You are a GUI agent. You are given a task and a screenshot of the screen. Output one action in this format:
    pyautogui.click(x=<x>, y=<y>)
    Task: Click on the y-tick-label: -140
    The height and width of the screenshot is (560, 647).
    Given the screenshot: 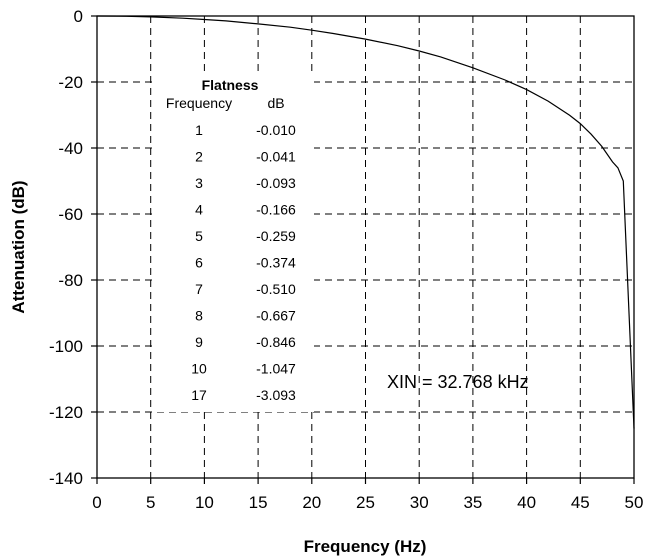 What is the action you would take?
    pyautogui.click(x=66, y=478)
    